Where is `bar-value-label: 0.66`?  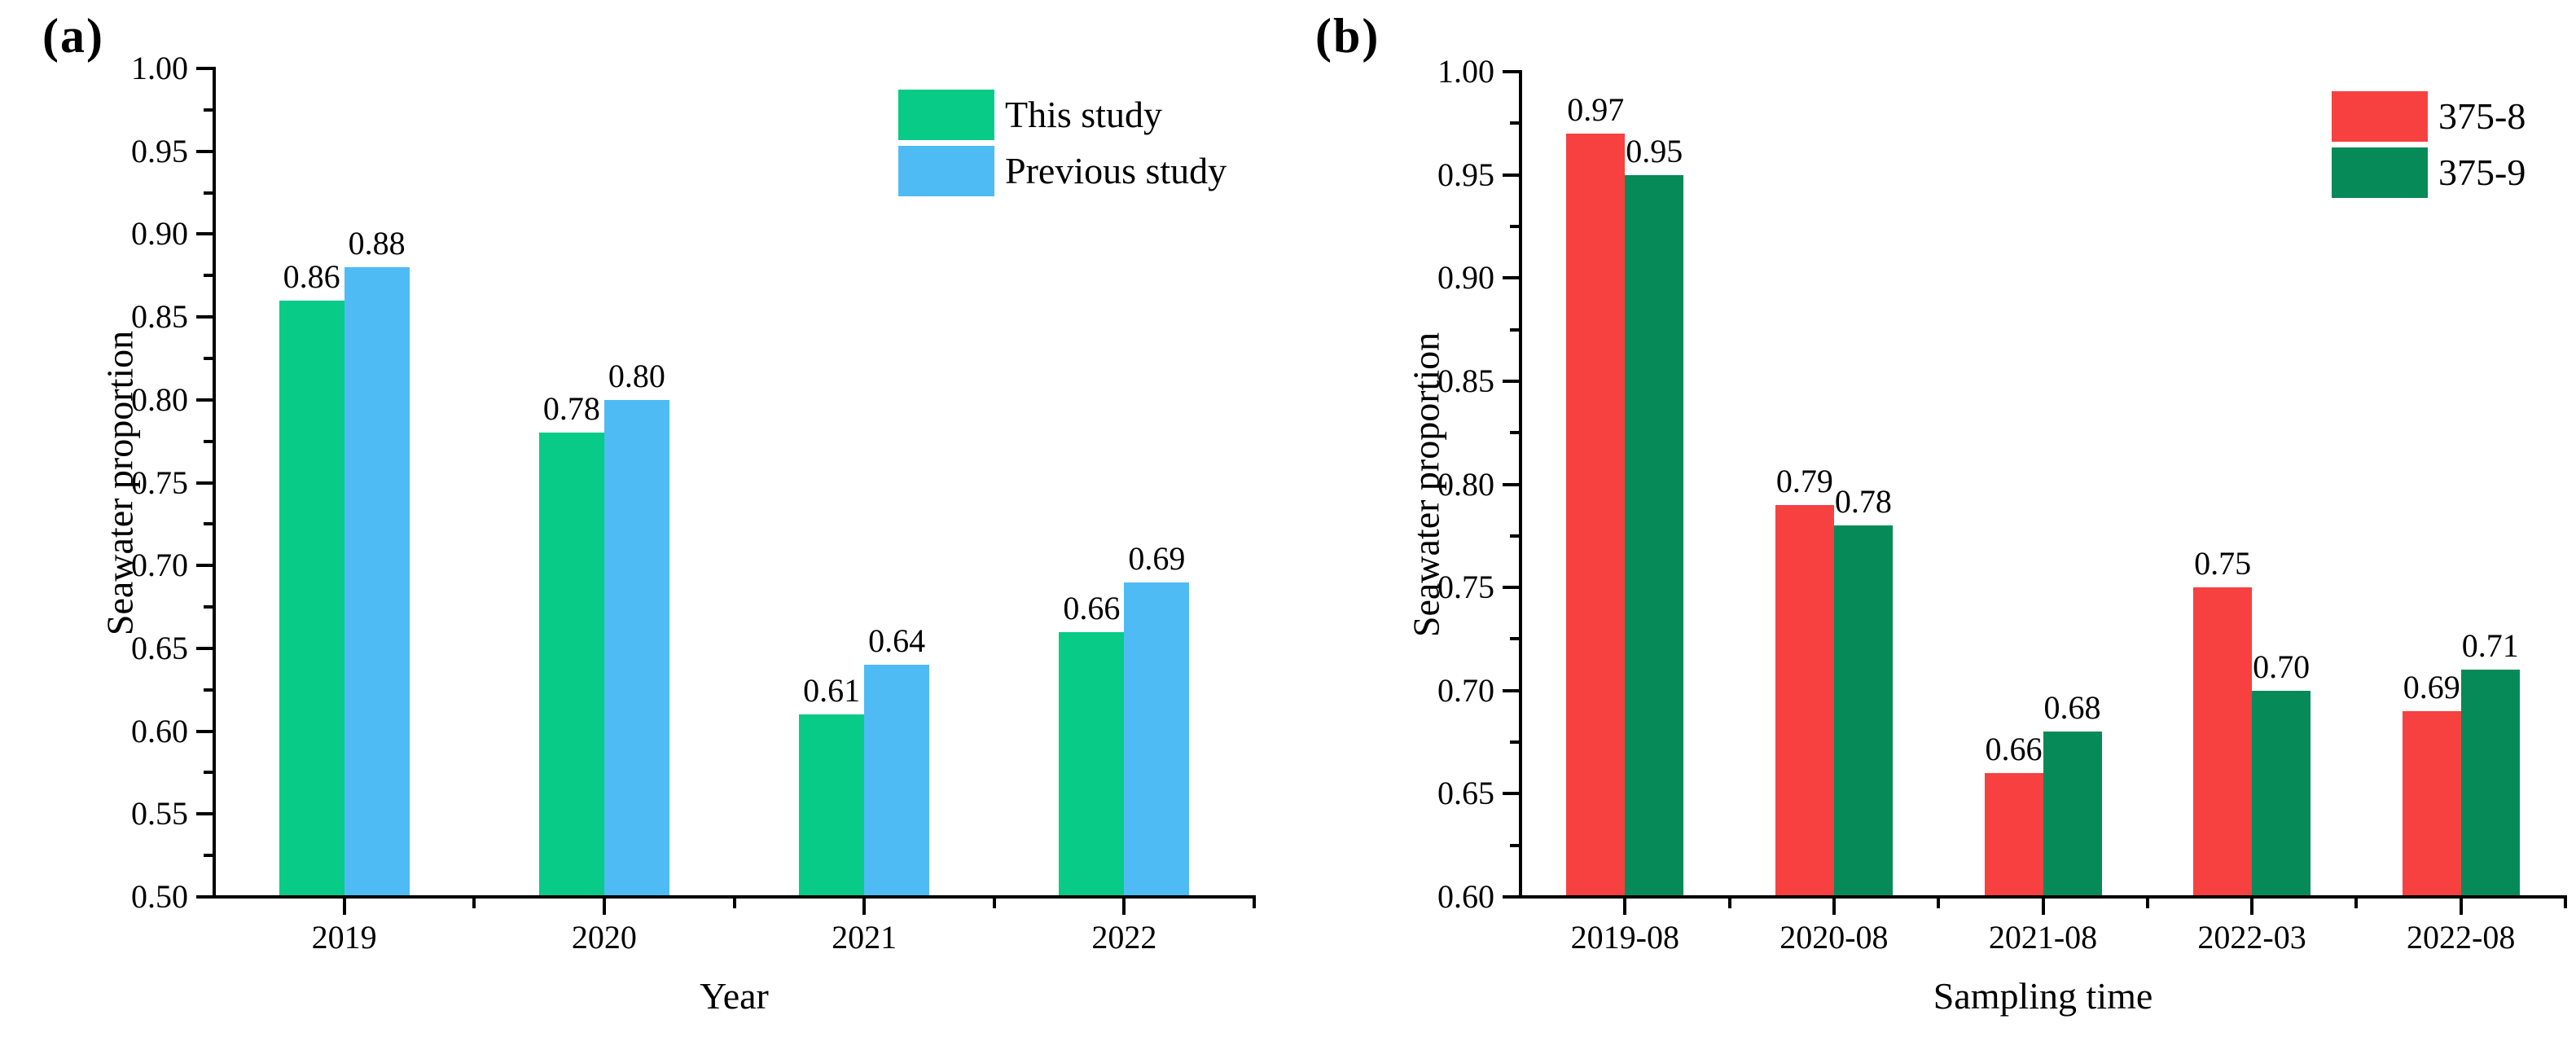 bar-value-label: 0.66 is located at coordinates (1092, 607).